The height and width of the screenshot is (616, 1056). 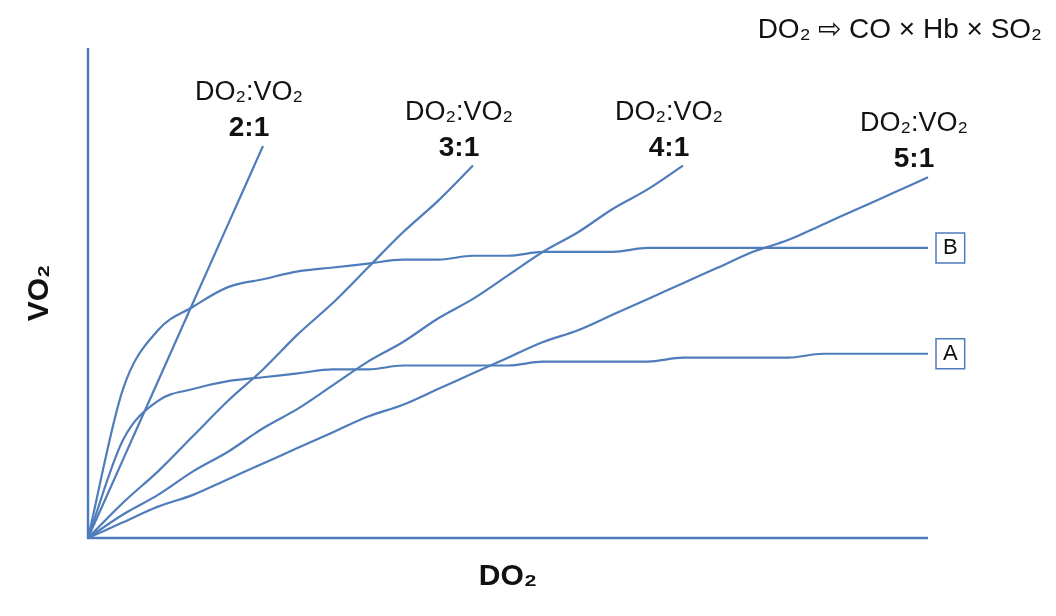 What do you see at coordinates (899, 28) in the screenshot?
I see `text: DO₂ ⇨ CO × Hb × SO₂` at bounding box center [899, 28].